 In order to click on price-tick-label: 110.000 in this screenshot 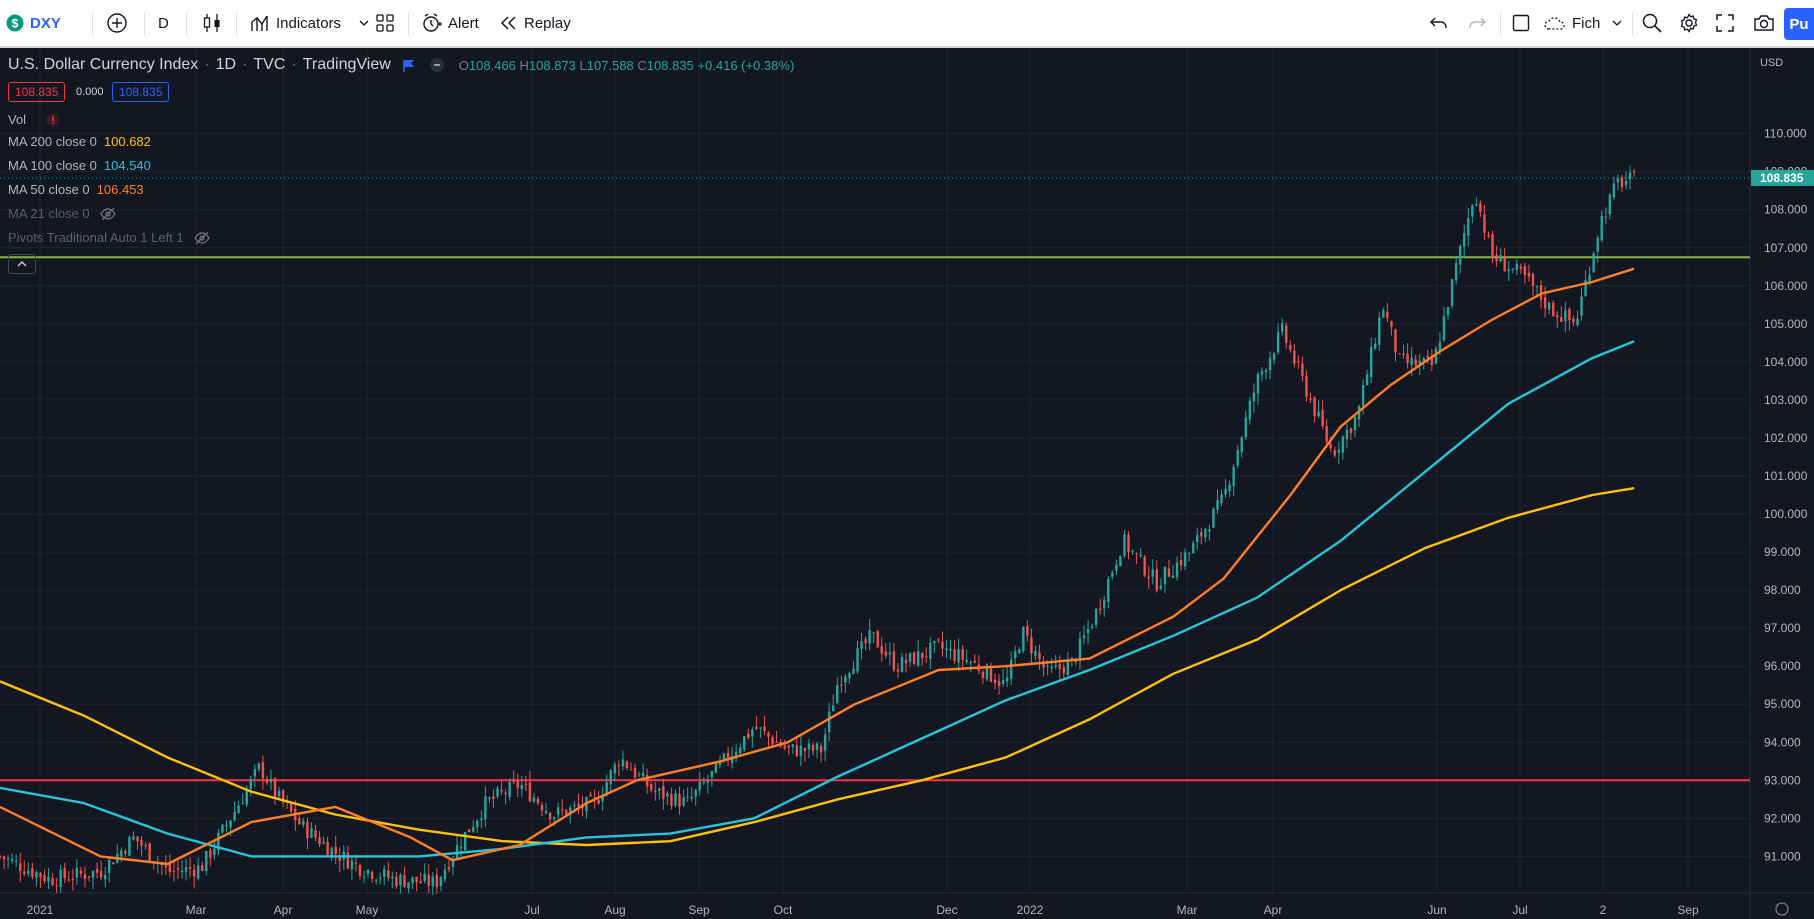, I will do `click(1785, 134)`.